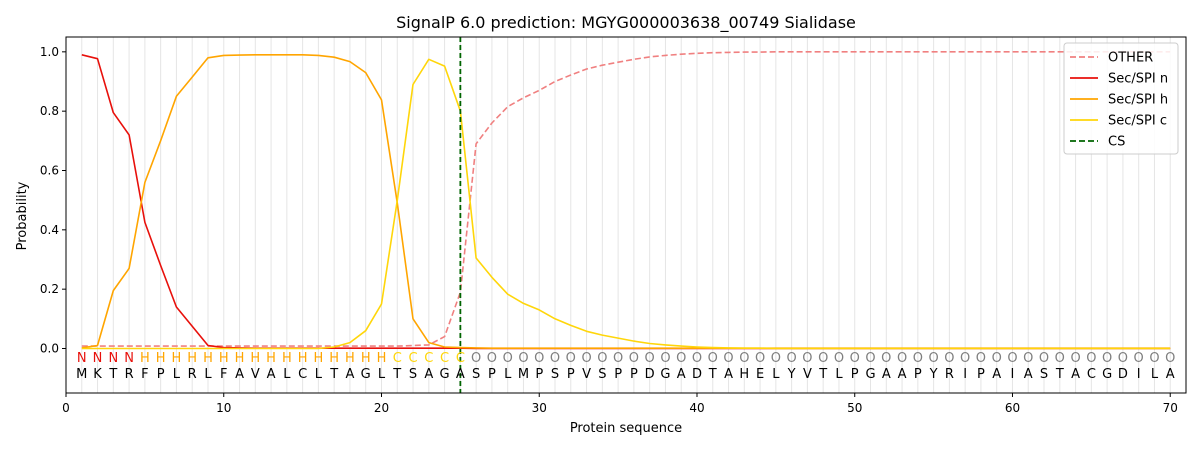 The width and height of the screenshot is (1200, 454). I want to click on y-tick-label: 0.8, so click(49, 111).